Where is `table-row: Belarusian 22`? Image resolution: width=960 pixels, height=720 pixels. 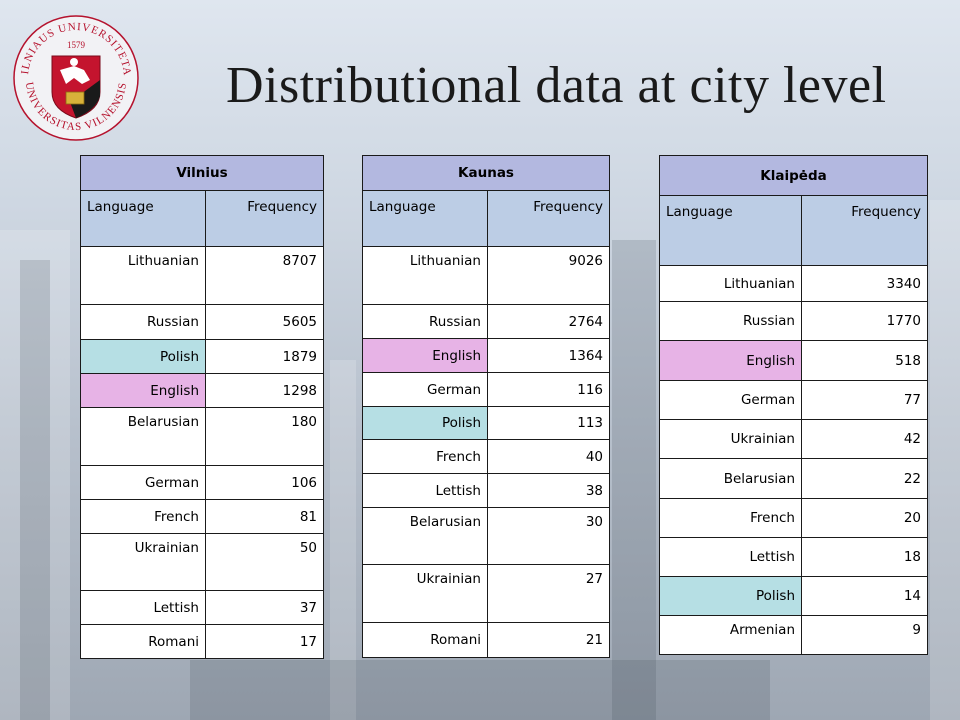
table-row: Belarusian 22 is located at coordinates (794, 478).